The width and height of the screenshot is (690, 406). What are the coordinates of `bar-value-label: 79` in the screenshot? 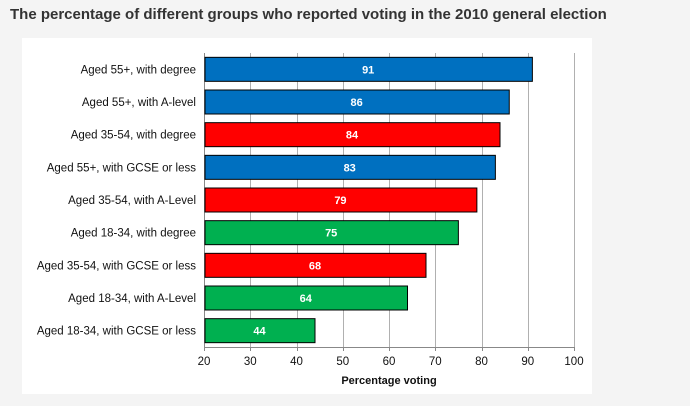 It's located at (340, 201).